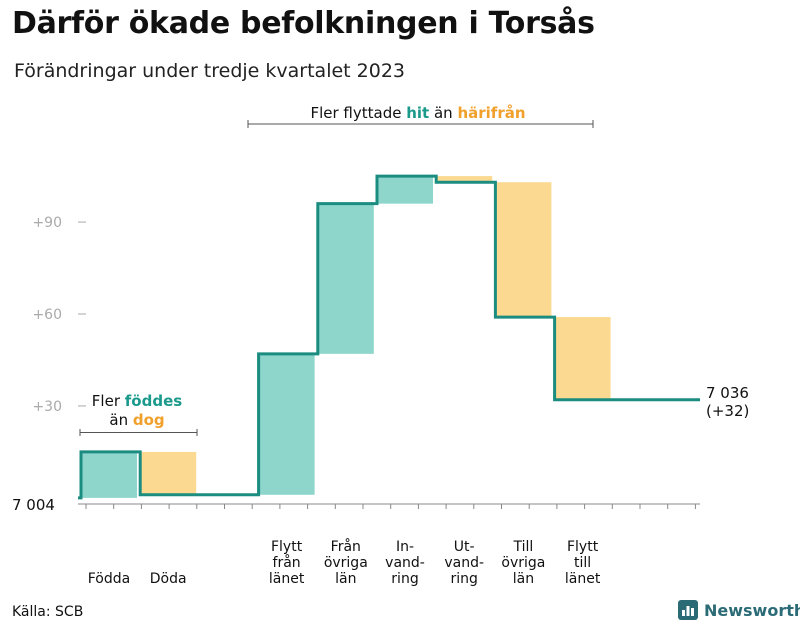  I want to click on brand-logo: Newsworthy, so click(739, 610).